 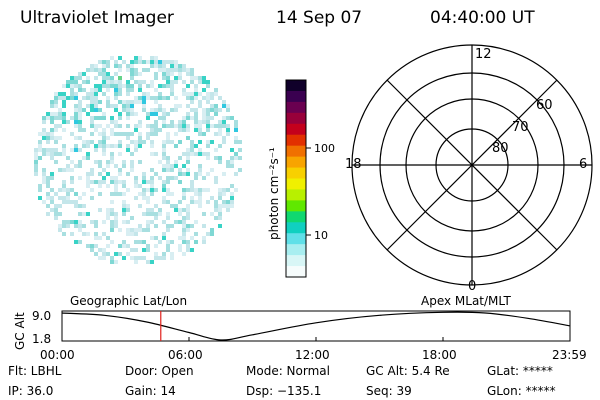 What do you see at coordinates (408, 371) in the screenshot?
I see `gc-alt-readout: GC Alt: 5.4 Re` at bounding box center [408, 371].